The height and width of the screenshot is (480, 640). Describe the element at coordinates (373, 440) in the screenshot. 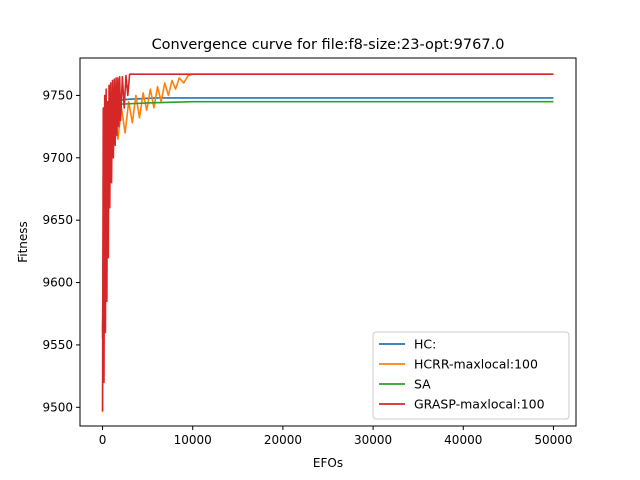

I see `x-tick-label: 30000` at that location.